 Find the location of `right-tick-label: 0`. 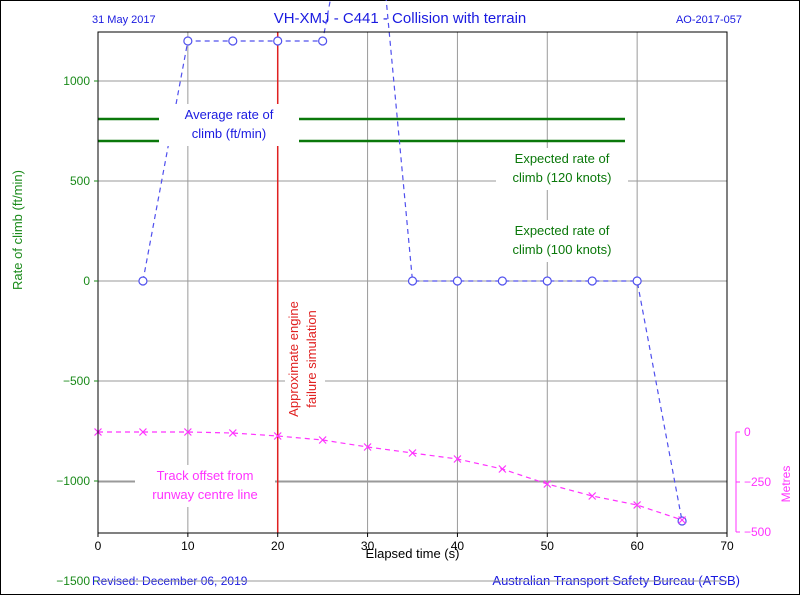

right-tick-label: 0 is located at coordinates (747, 432).